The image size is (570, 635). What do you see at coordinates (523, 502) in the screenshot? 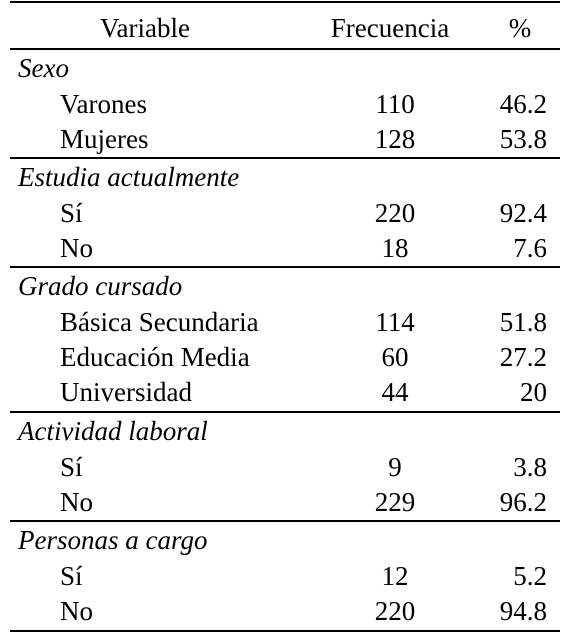
I see `row-percent: 96.2` at bounding box center [523, 502].